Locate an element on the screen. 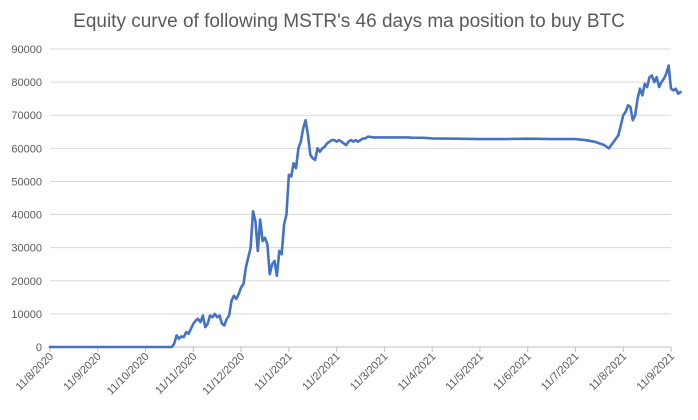 The width and height of the screenshot is (698, 420). y-tick-label: 80000 is located at coordinates (26, 83).